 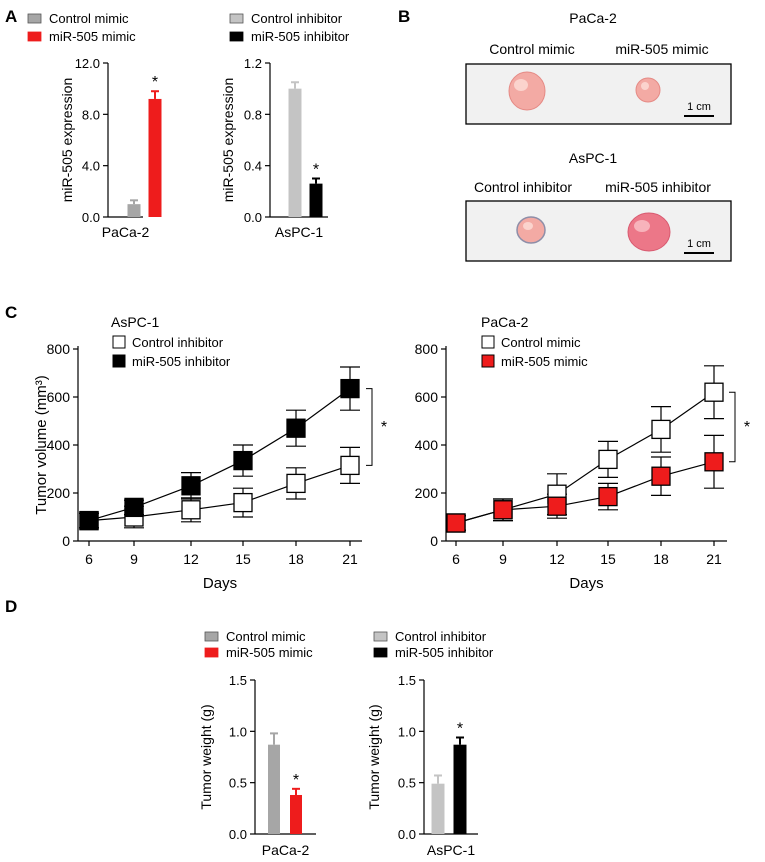 What do you see at coordinates (238, 731) in the screenshot?
I see `y-tick-label: 1.0` at bounding box center [238, 731].